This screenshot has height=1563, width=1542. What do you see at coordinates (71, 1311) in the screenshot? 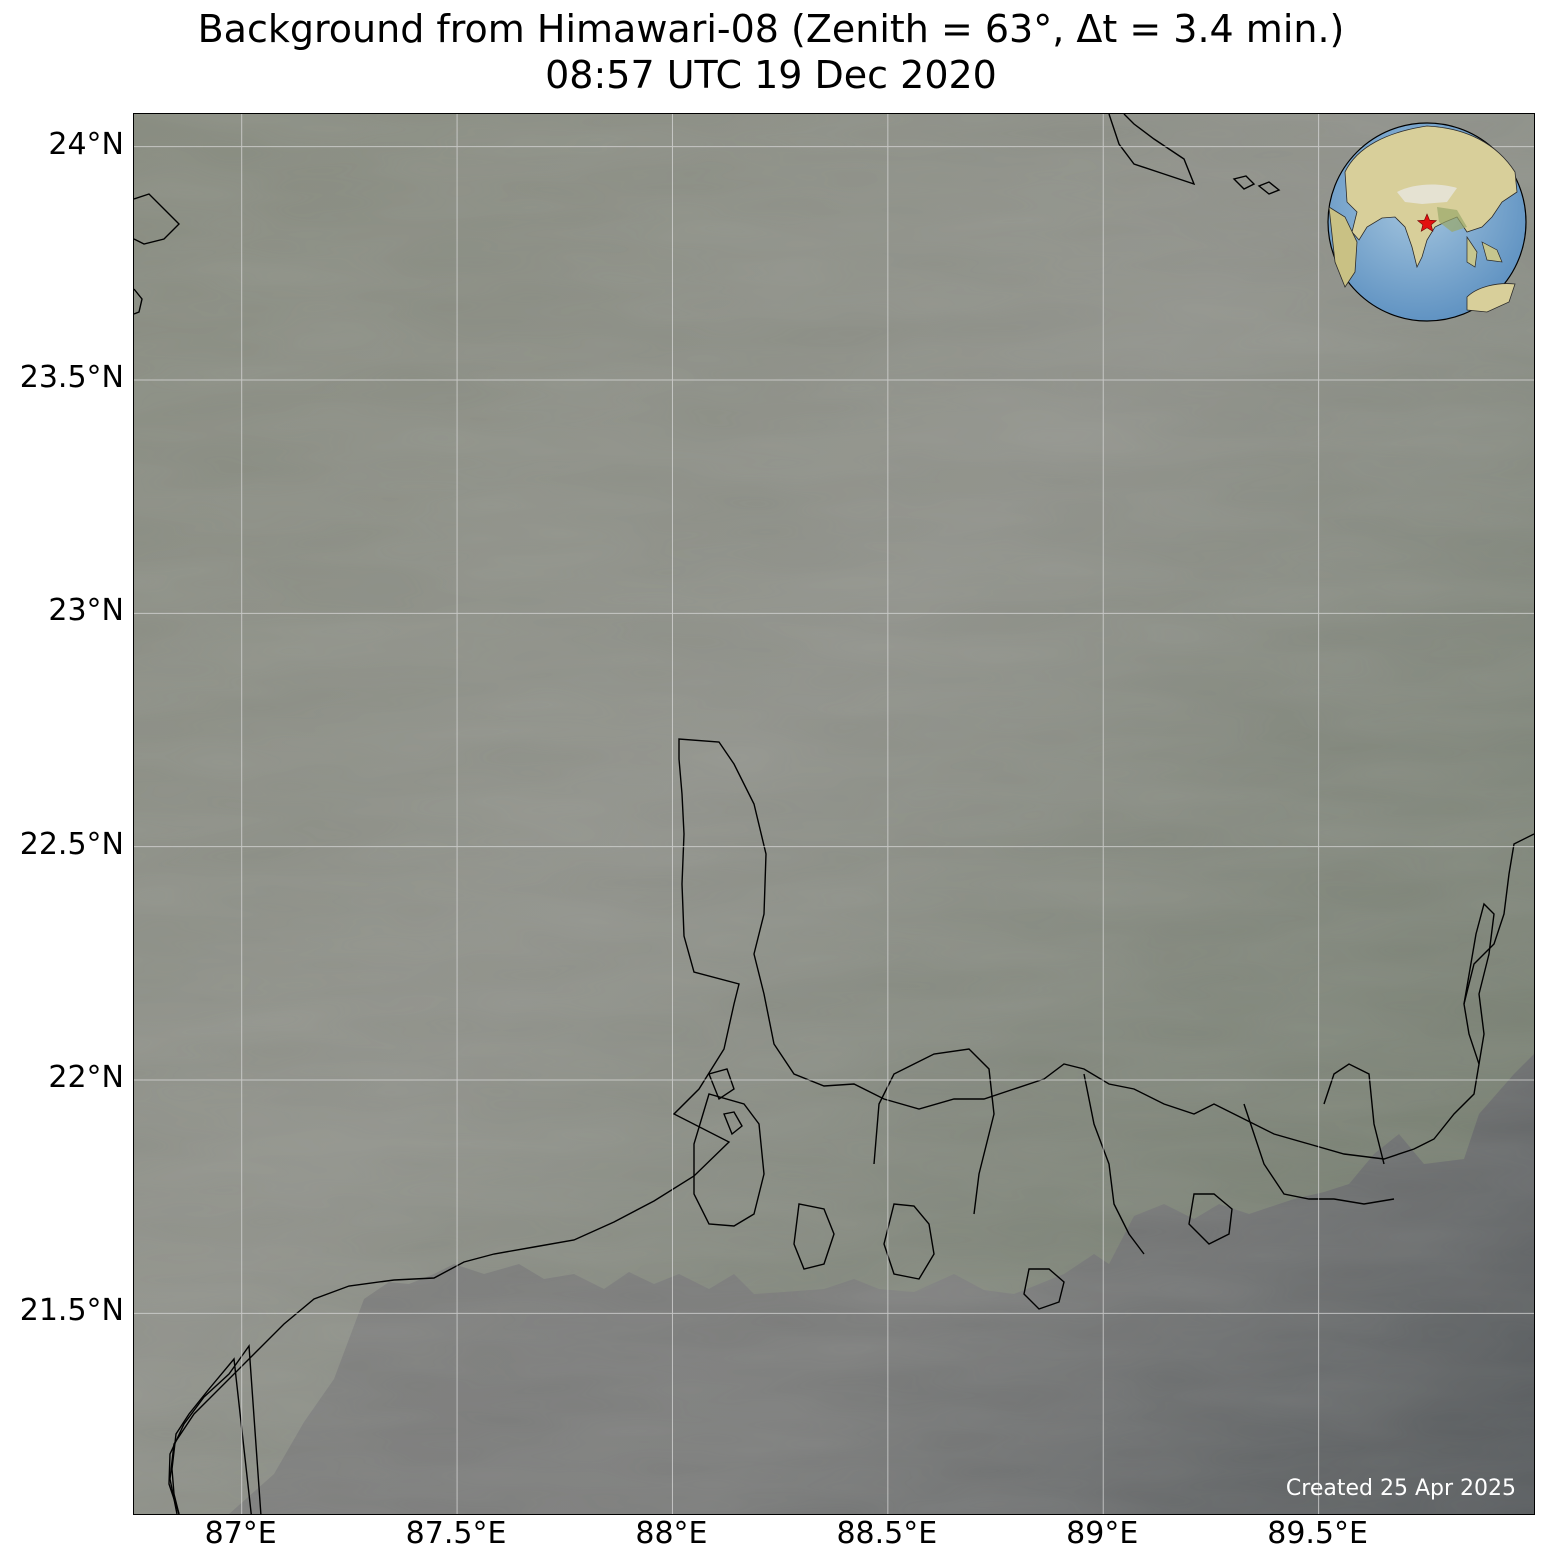
I see `latitude-tick-label: 21.5°N` at bounding box center [71, 1311].